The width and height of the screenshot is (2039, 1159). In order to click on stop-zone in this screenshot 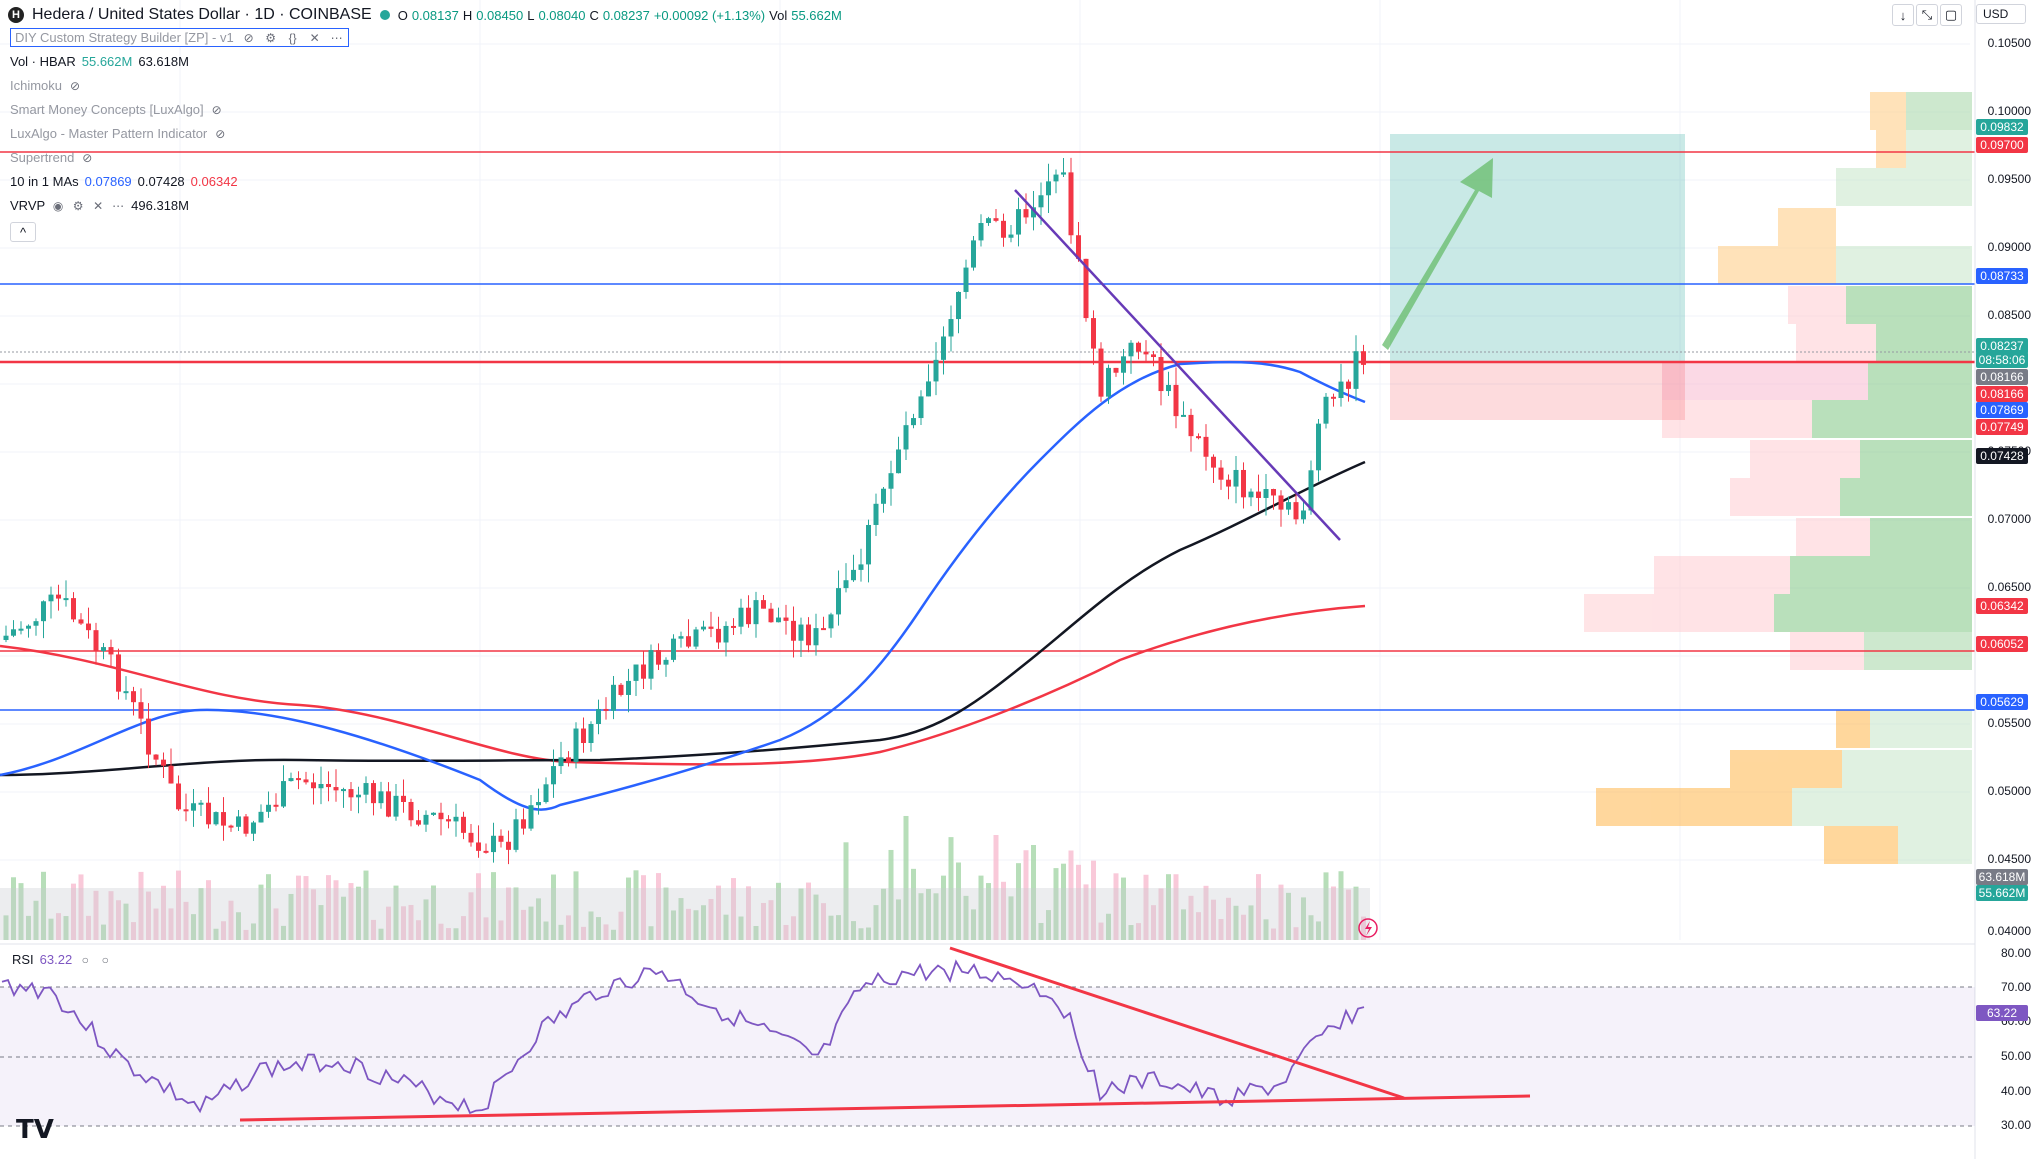, I will do `click(1537, 391)`.